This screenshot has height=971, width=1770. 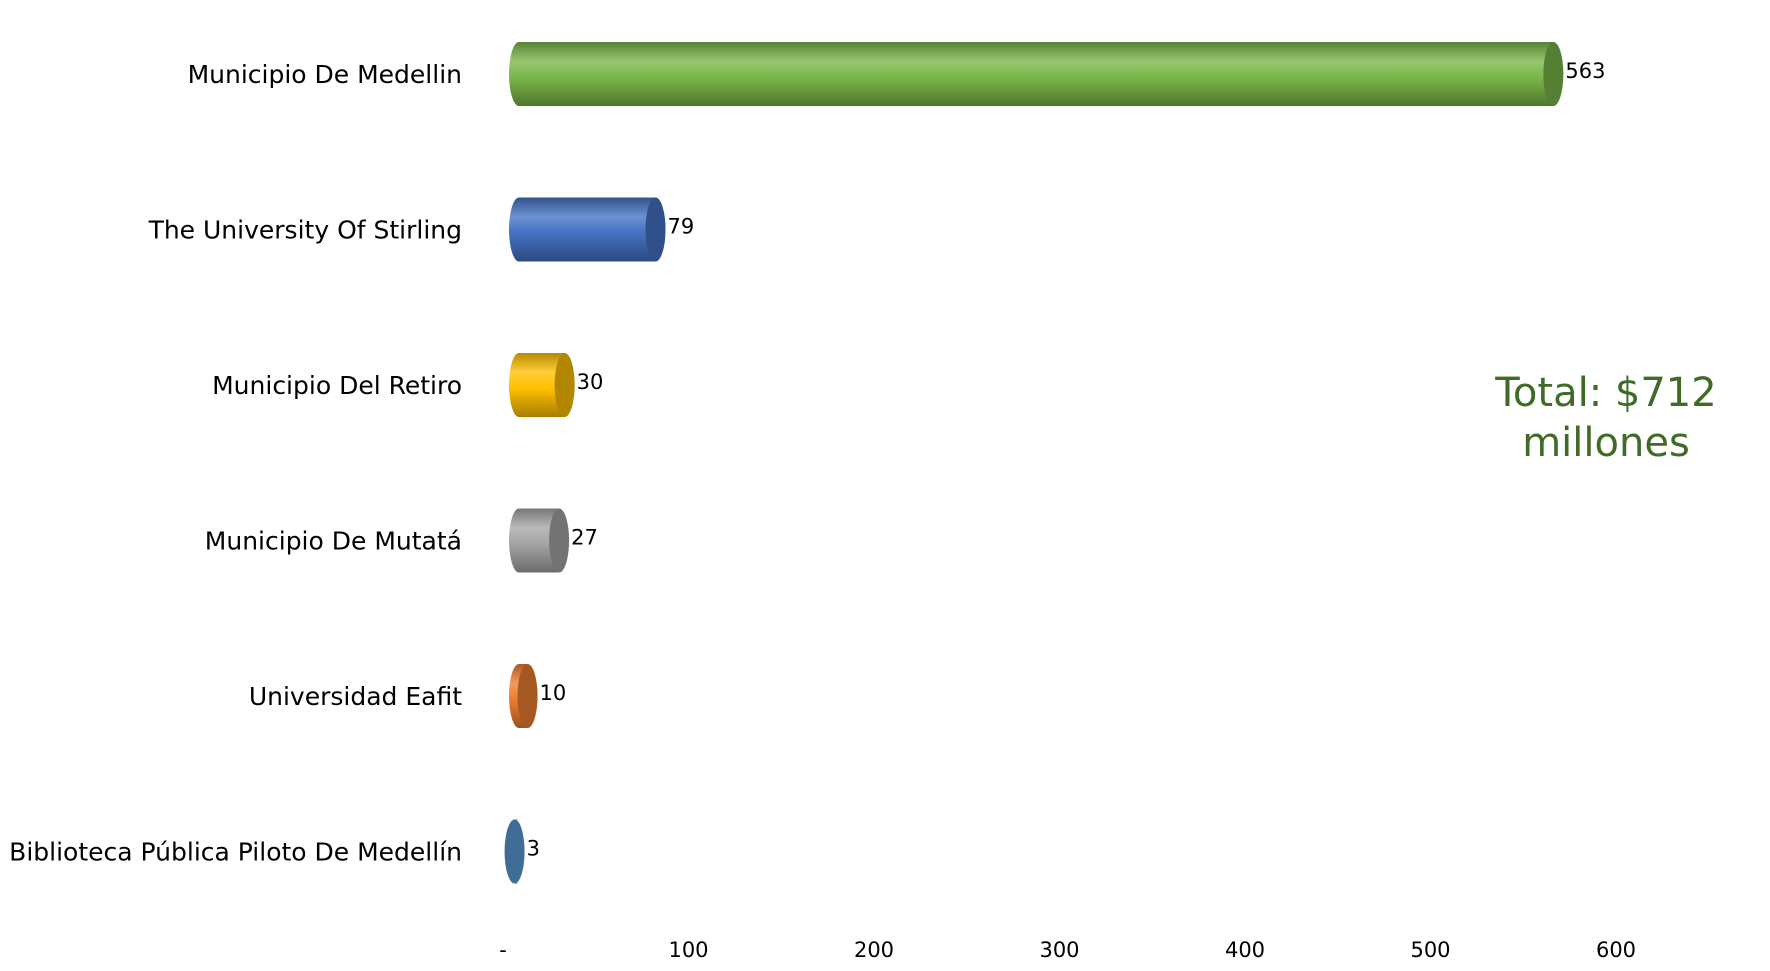 I want to click on data-label: 10, so click(x=553, y=693).